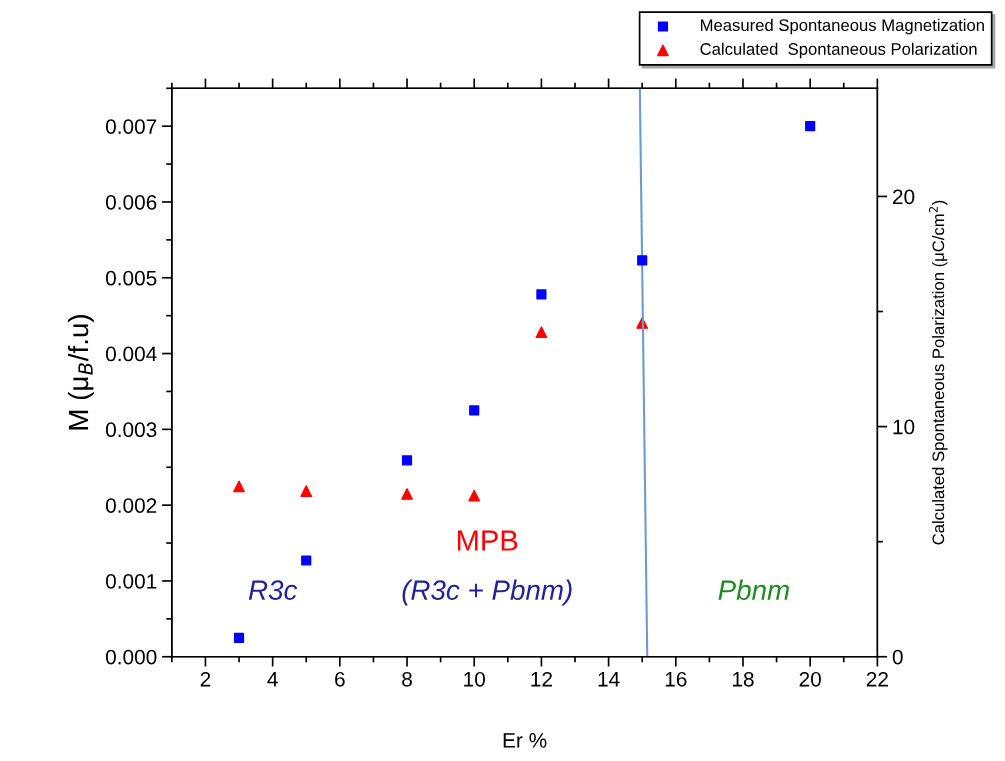 This screenshot has width=1005, height=761. I want to click on annotation: R3c, so click(273, 590).